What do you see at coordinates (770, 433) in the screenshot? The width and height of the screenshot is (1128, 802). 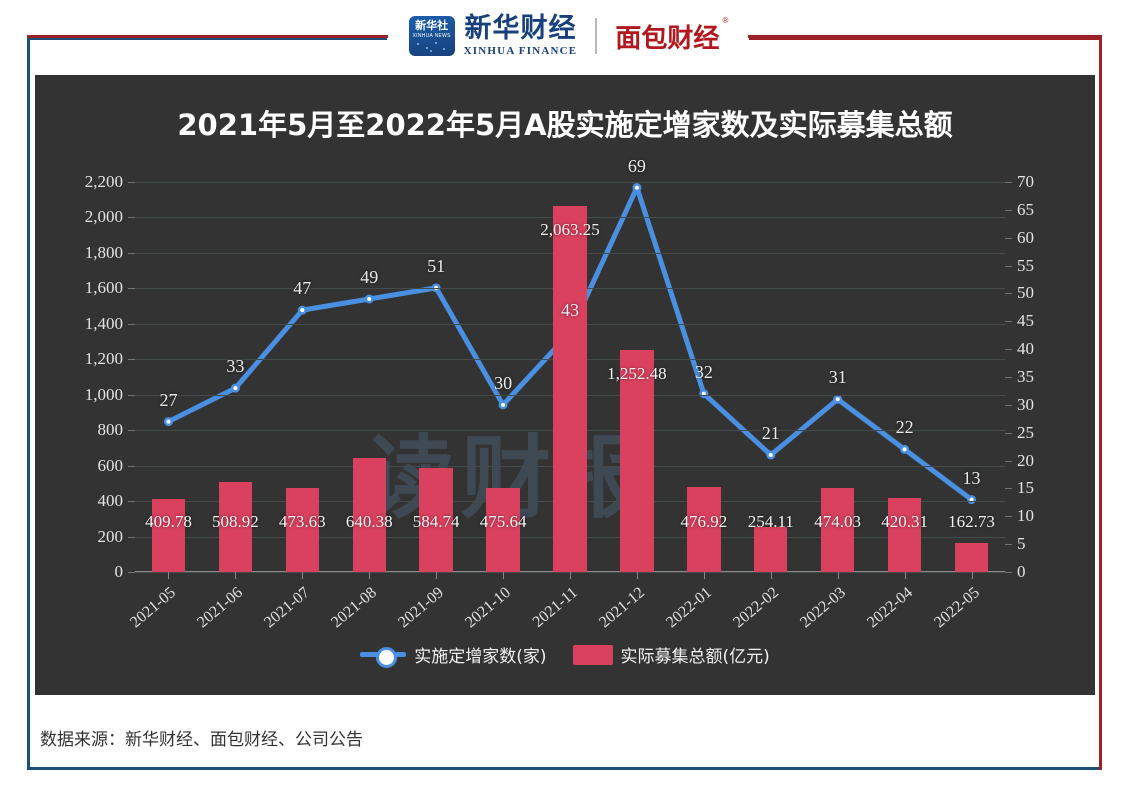 I see `line-value-label: 21` at bounding box center [770, 433].